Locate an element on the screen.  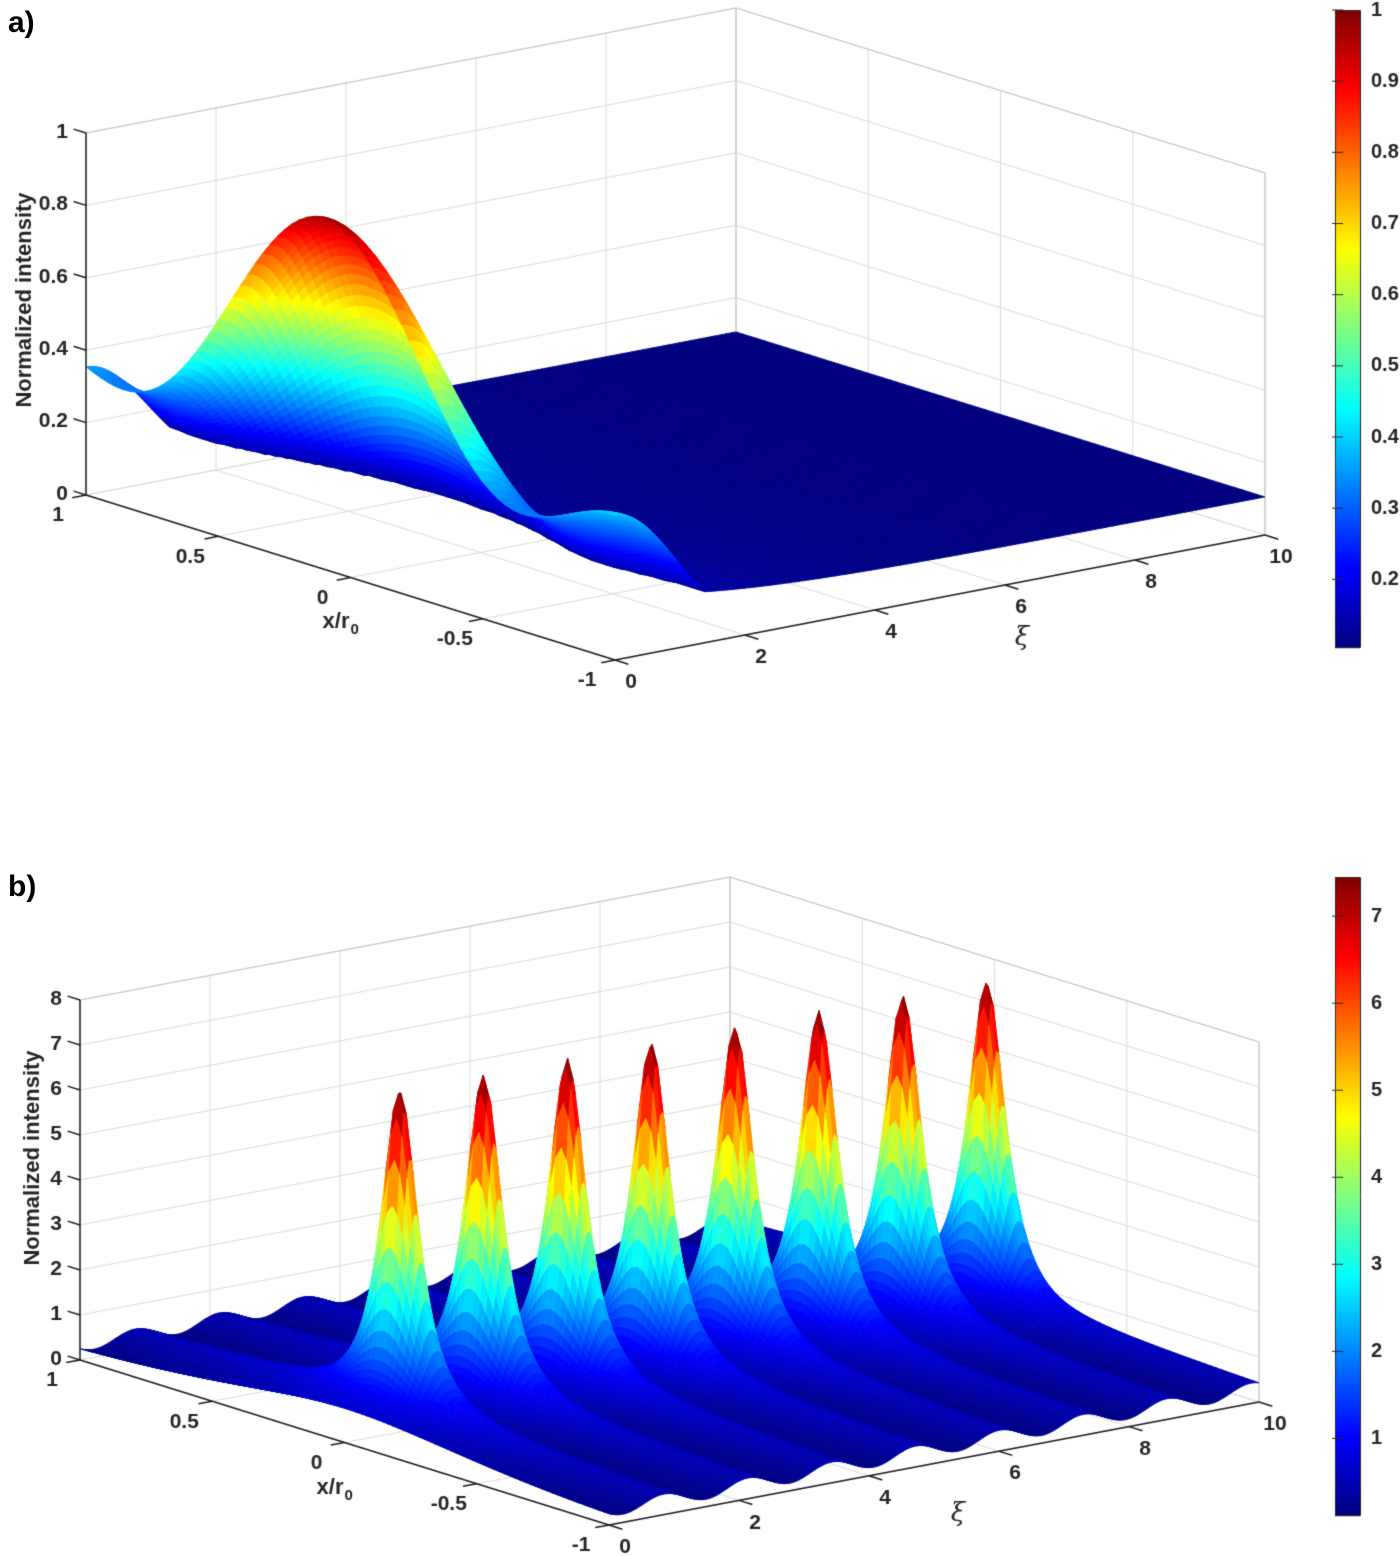
panel-label-a: a) is located at coordinates (21, 22).